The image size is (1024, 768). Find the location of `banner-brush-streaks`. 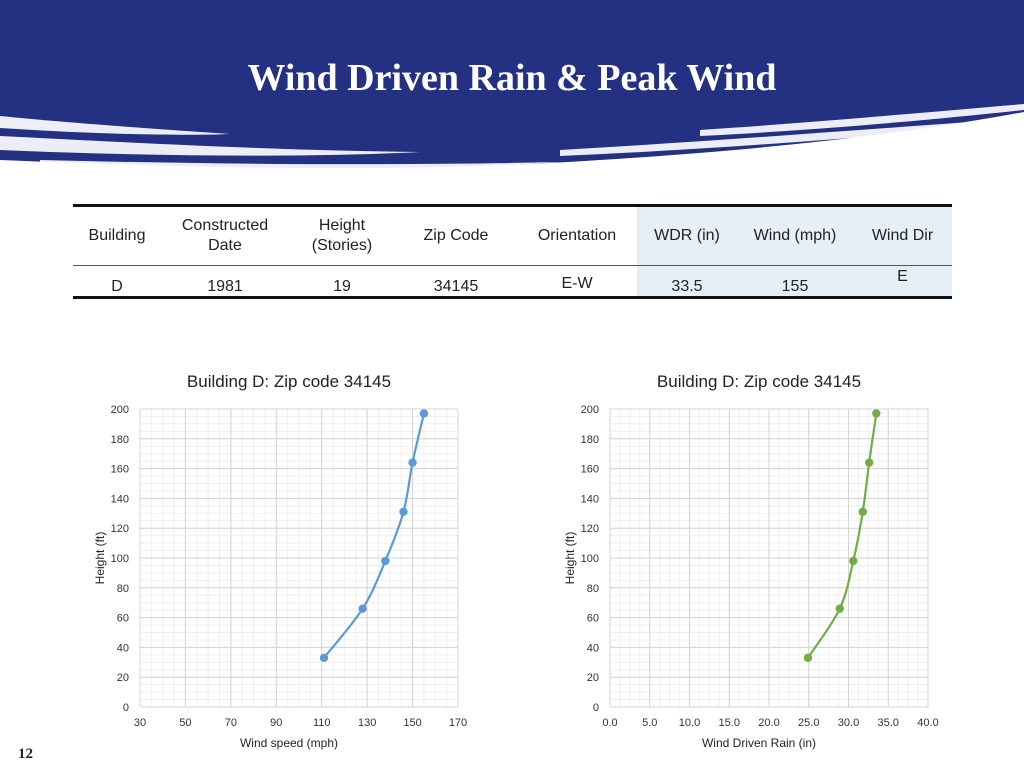

banner-brush-streaks is located at coordinates (512, 143).